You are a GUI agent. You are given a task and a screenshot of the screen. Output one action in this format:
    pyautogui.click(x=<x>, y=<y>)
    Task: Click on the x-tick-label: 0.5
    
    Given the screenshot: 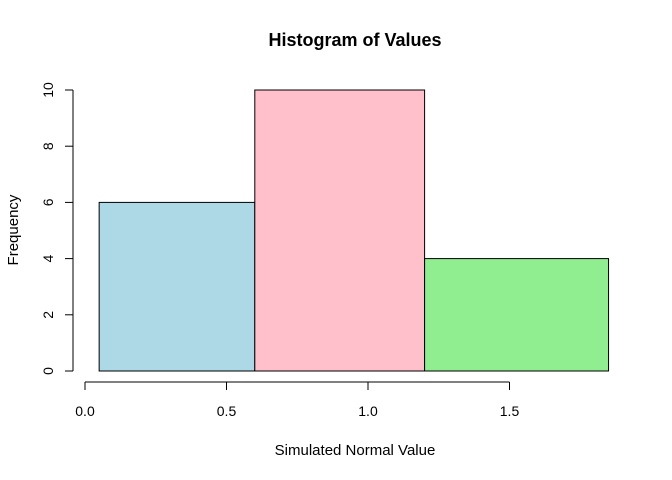 What is the action you would take?
    pyautogui.click(x=227, y=411)
    